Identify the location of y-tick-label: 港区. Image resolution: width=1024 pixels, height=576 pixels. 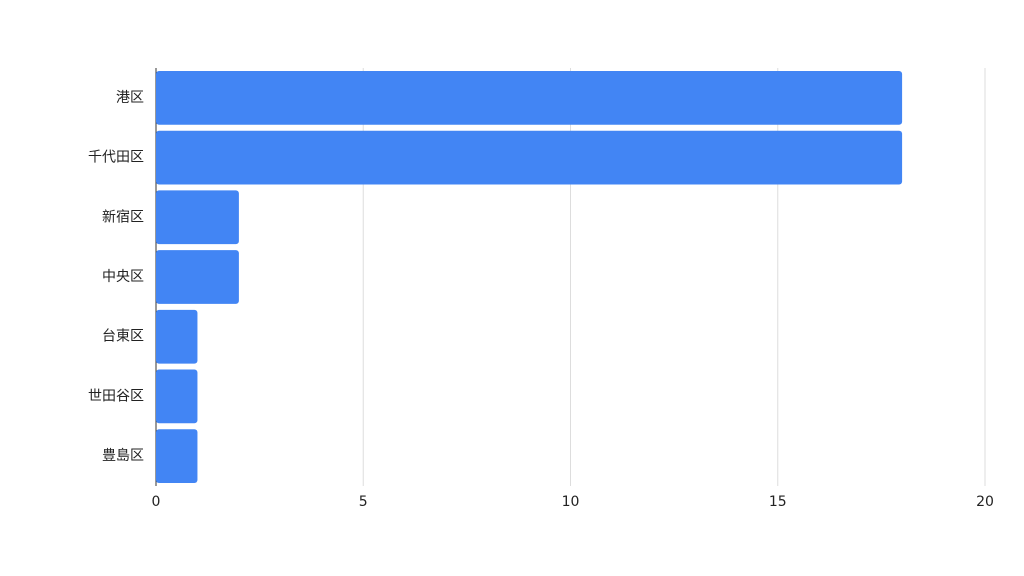
(130, 98).